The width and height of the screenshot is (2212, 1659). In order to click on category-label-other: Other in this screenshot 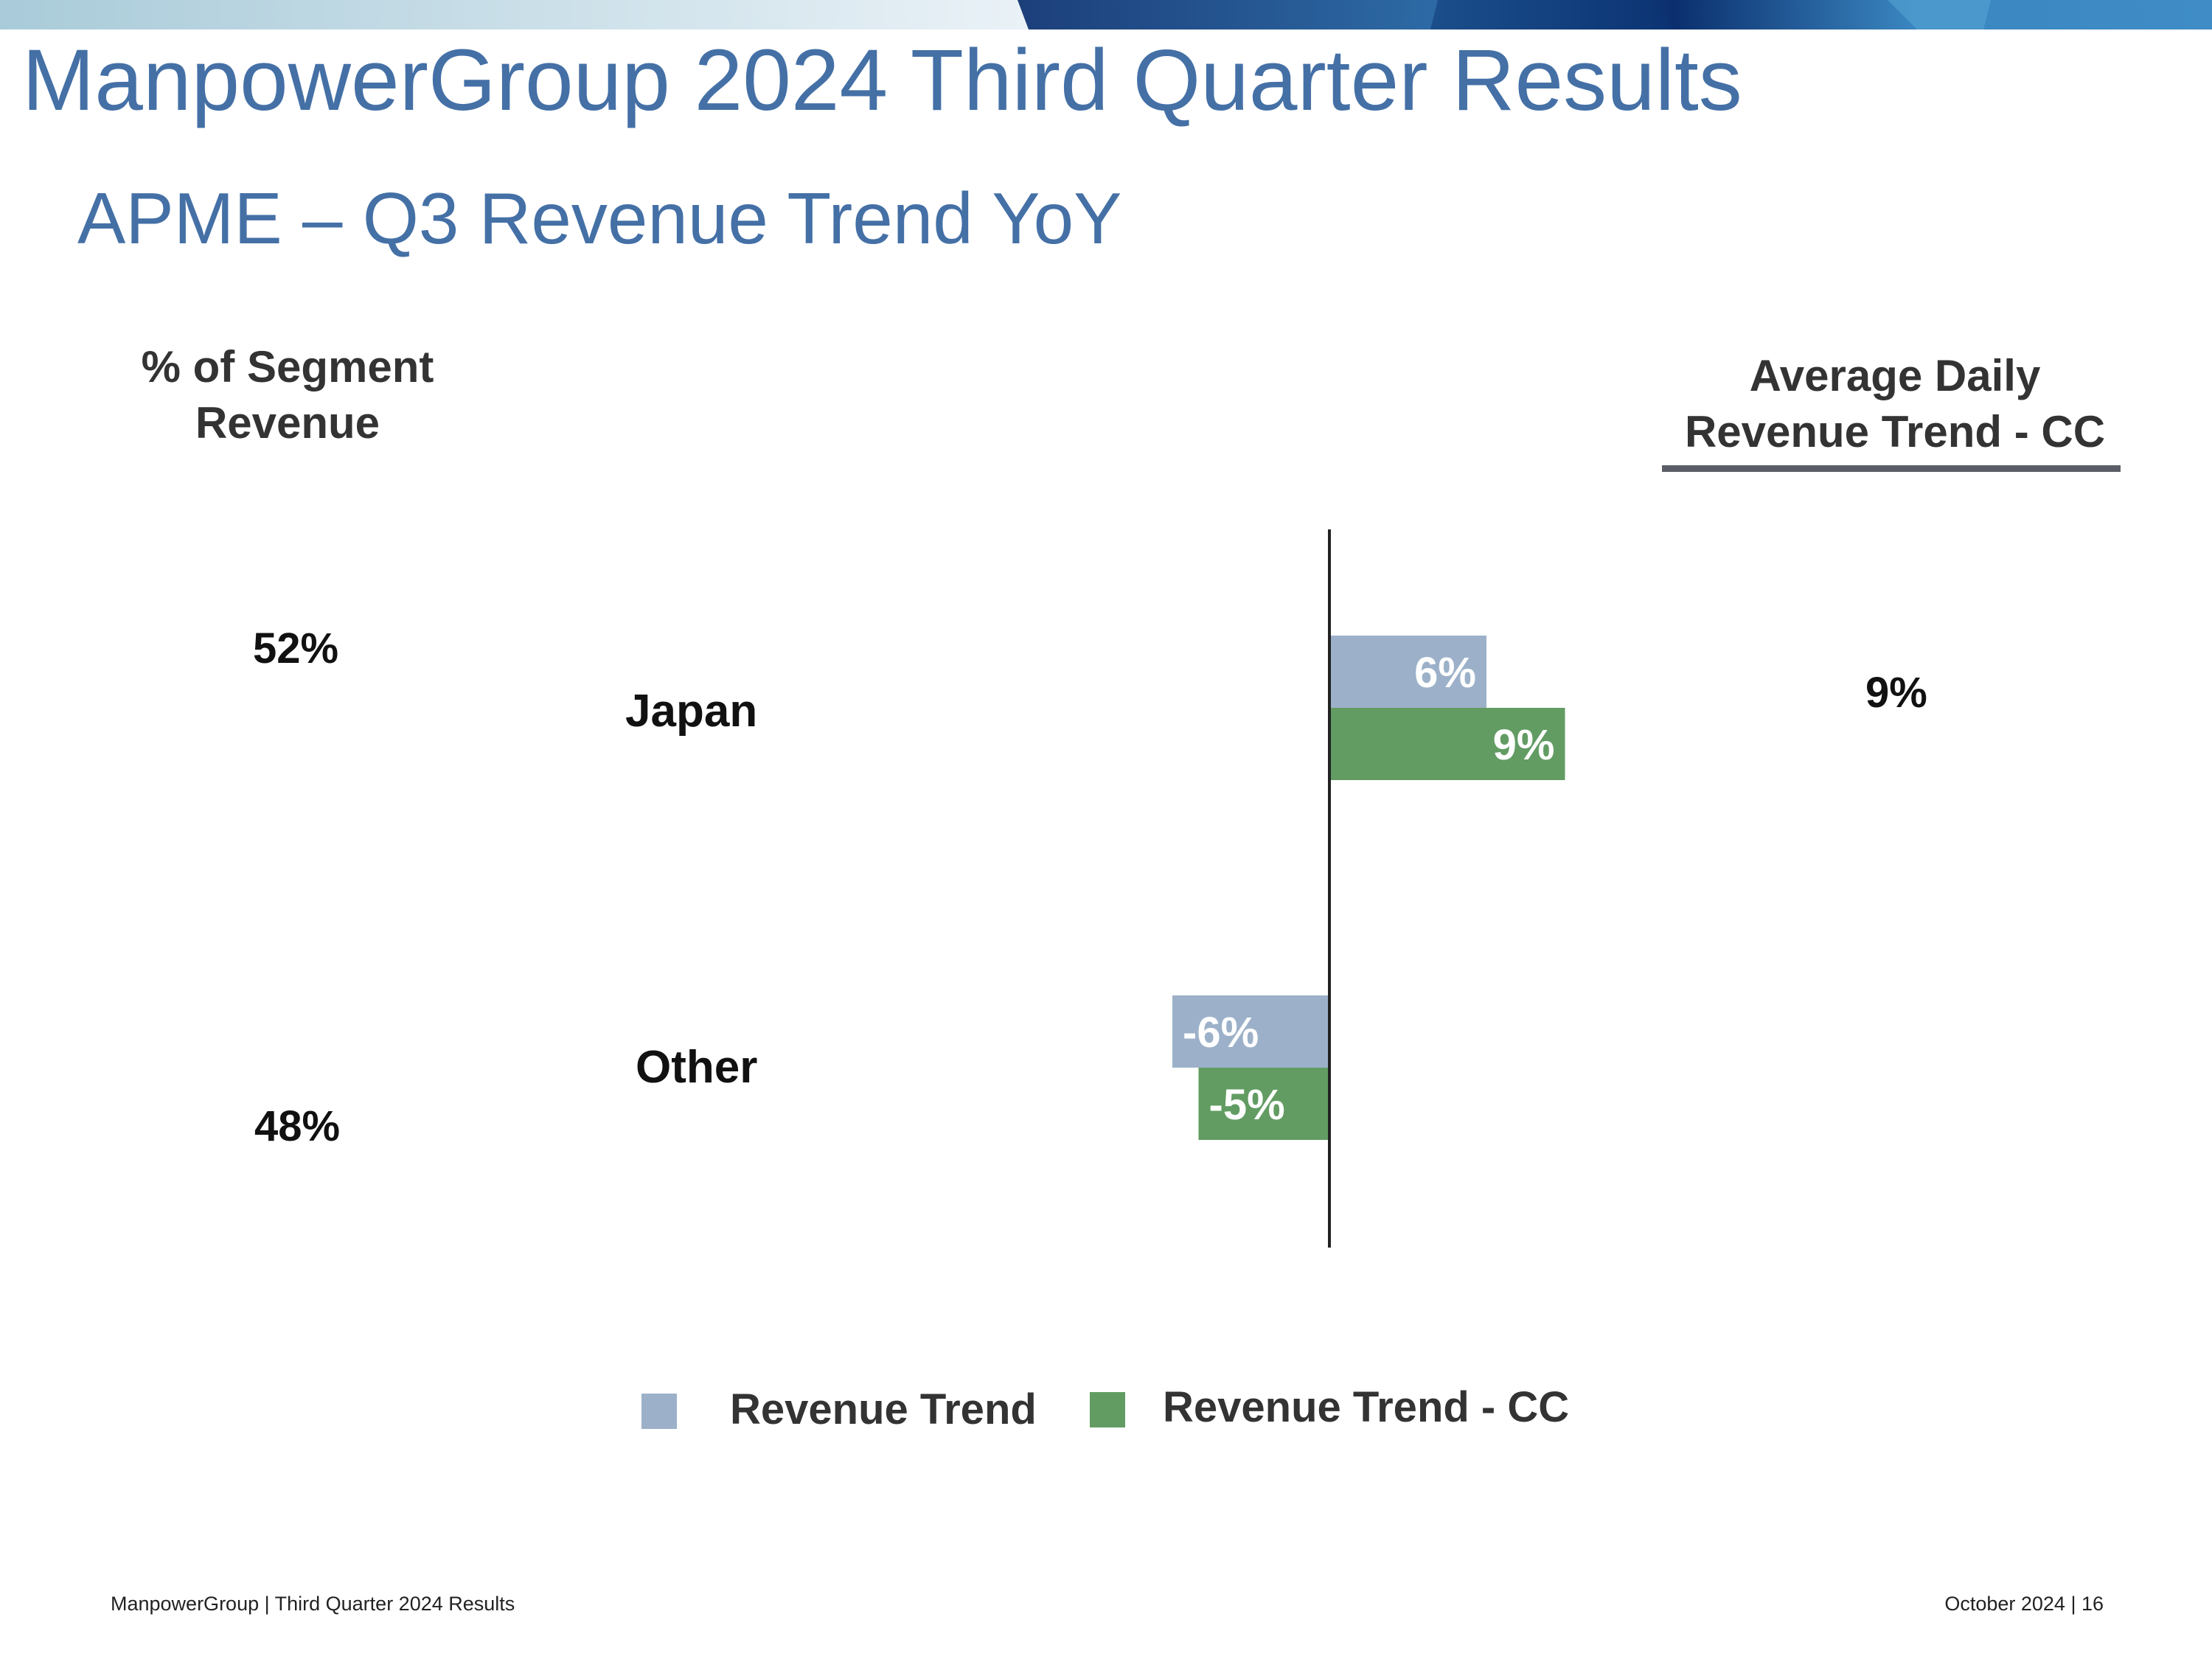, I will do `click(696, 1067)`.